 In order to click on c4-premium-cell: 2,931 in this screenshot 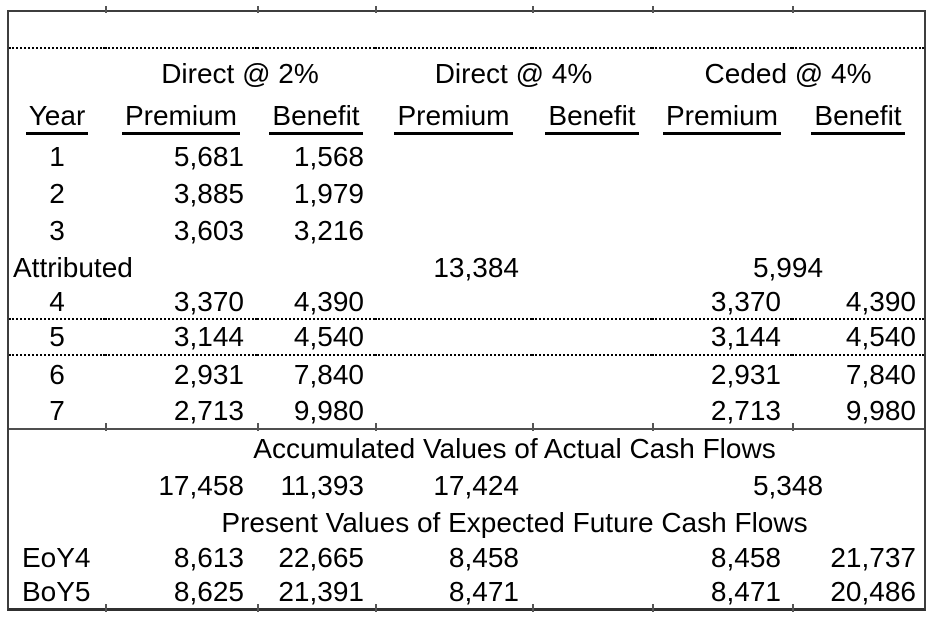, I will do `click(745, 374)`.